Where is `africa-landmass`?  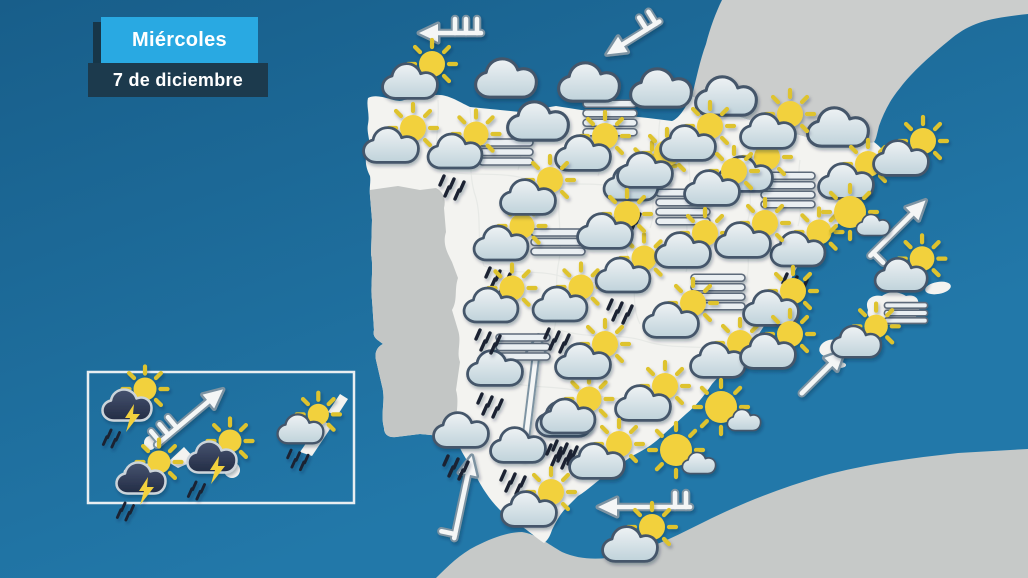
africa-landmass is located at coordinates (732, 513).